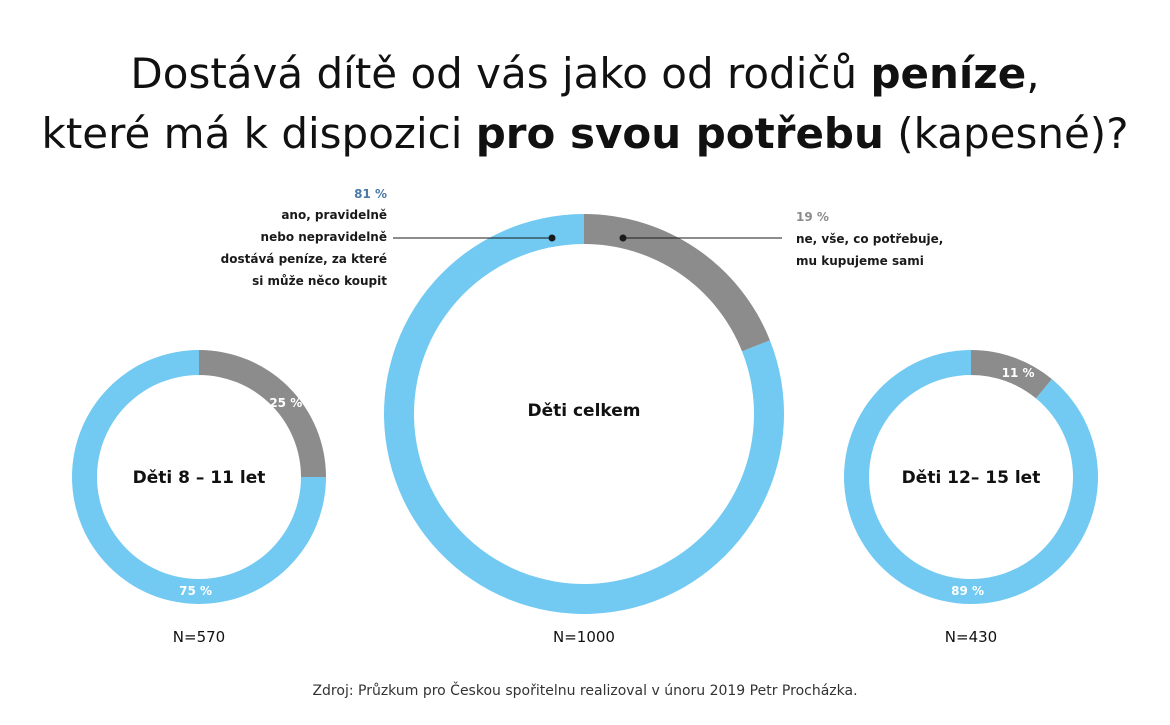 Image resolution: width=1170 pixels, height=725 pixels. What do you see at coordinates (679, 133) in the screenshot?
I see `title-line2-bold: pro svou potřebu` at bounding box center [679, 133].